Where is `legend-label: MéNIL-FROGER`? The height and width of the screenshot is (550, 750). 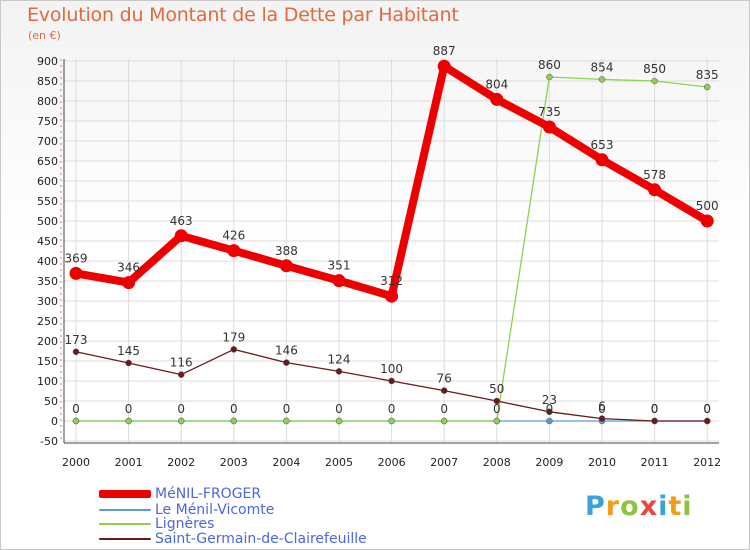 legend-label: MéNIL-FROGER is located at coordinates (208, 494).